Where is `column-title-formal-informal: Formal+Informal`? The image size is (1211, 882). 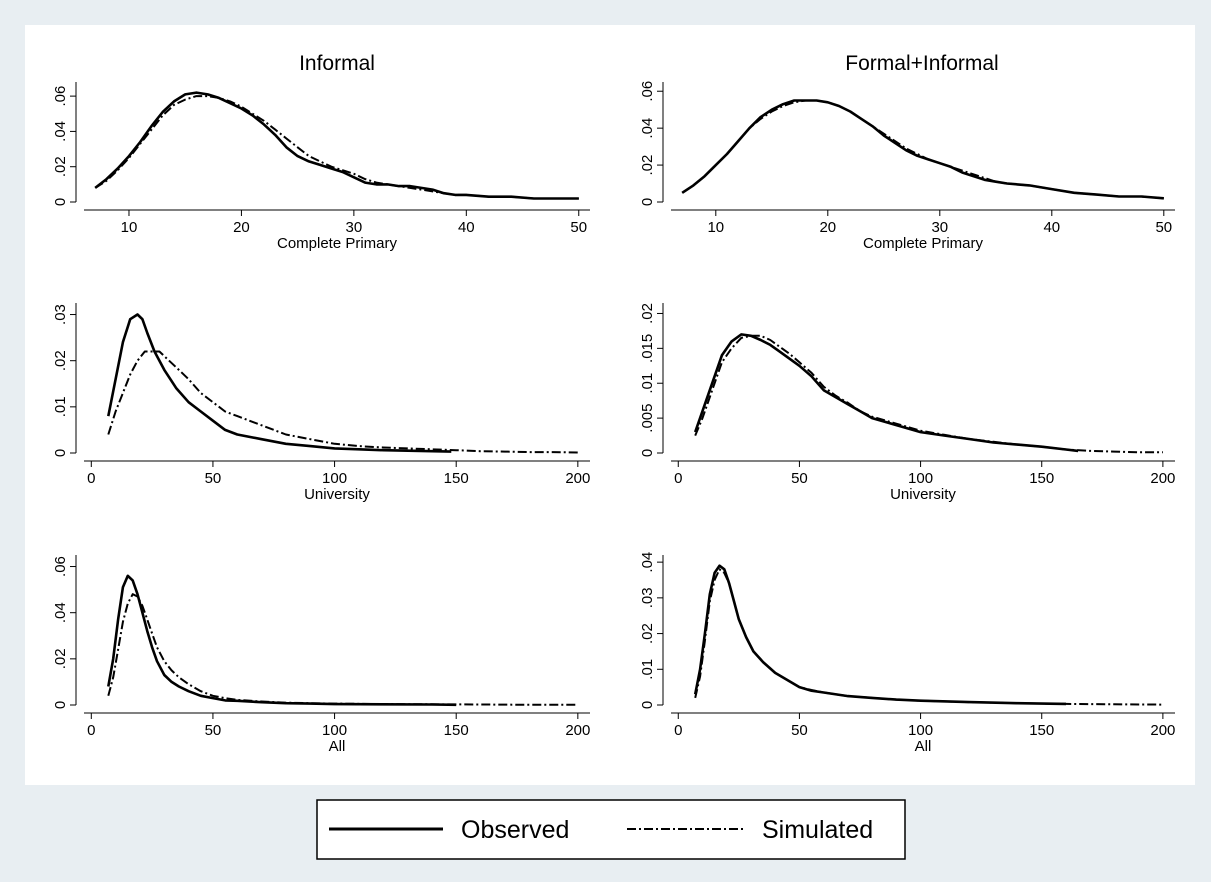 column-title-formal-informal: Formal+Informal is located at coordinates (921, 63).